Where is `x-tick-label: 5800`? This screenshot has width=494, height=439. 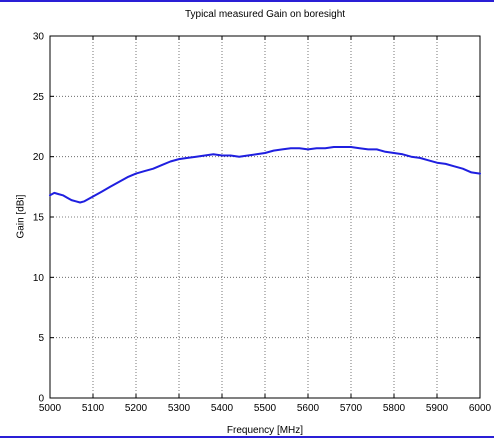 x-tick-label: 5800 is located at coordinates (394, 408).